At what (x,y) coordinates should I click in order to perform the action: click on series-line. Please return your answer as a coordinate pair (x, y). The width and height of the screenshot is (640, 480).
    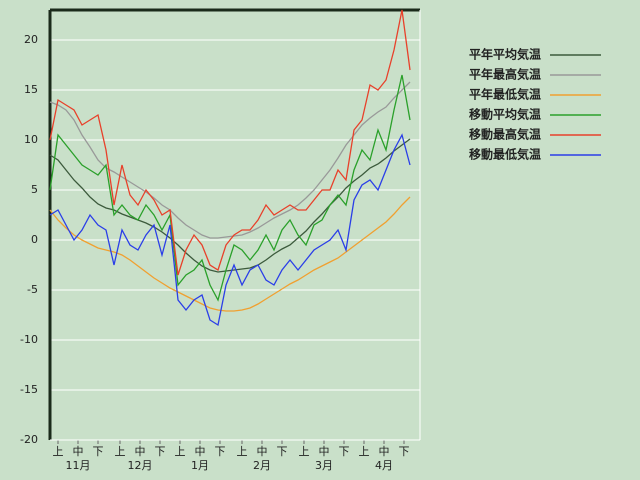
    Looking at the image, I should click on (230, 254).